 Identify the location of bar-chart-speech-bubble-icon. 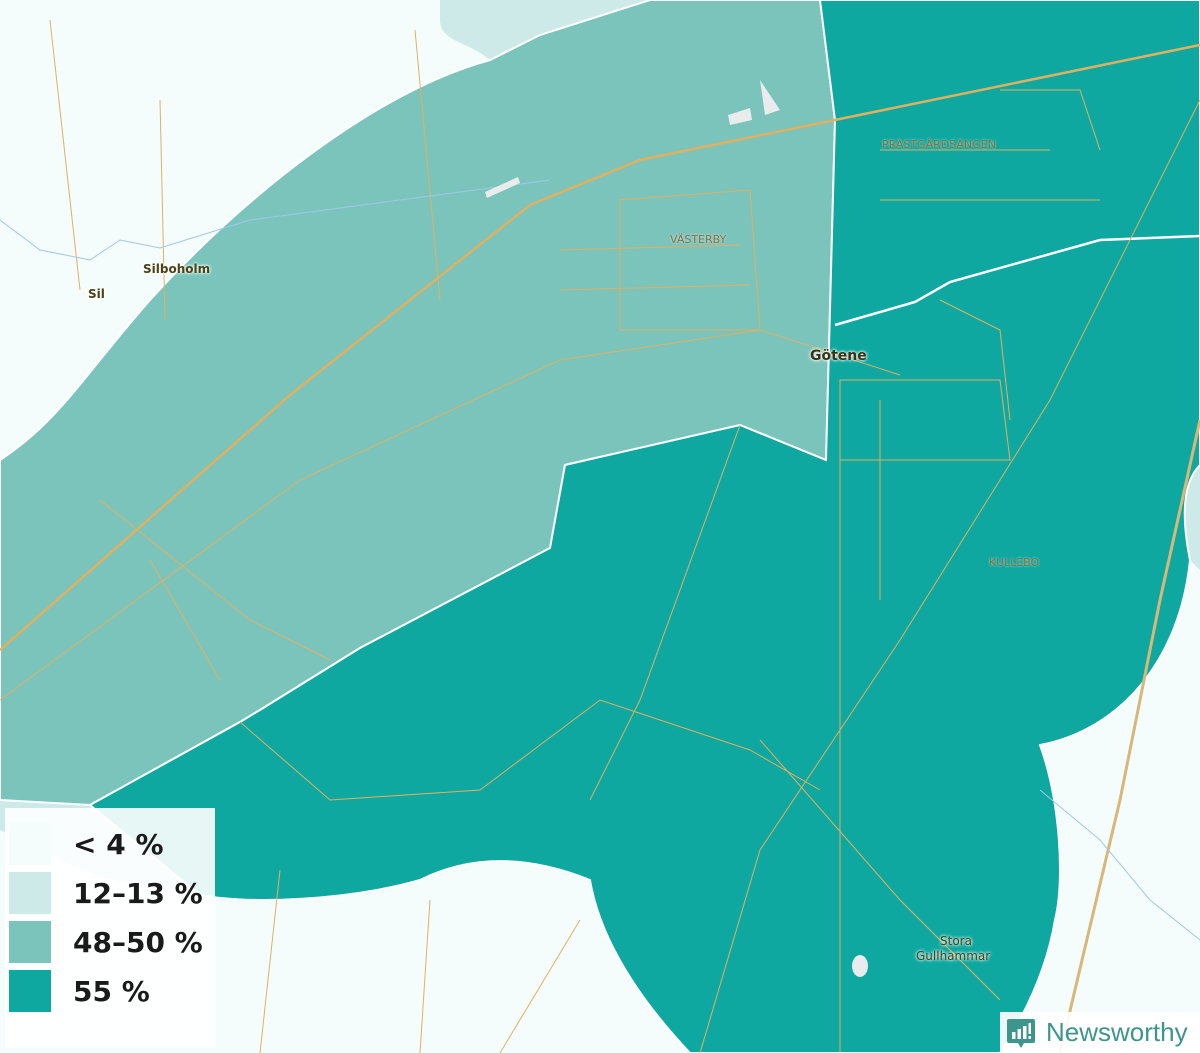
(1021, 1033).